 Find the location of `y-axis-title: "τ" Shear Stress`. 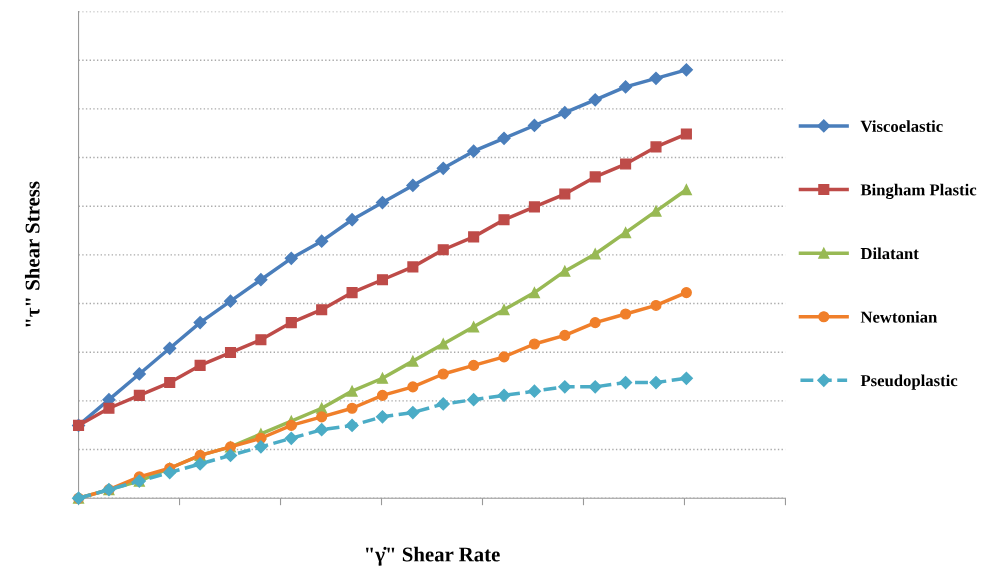

y-axis-title: "τ" Shear Stress is located at coordinates (32, 254).